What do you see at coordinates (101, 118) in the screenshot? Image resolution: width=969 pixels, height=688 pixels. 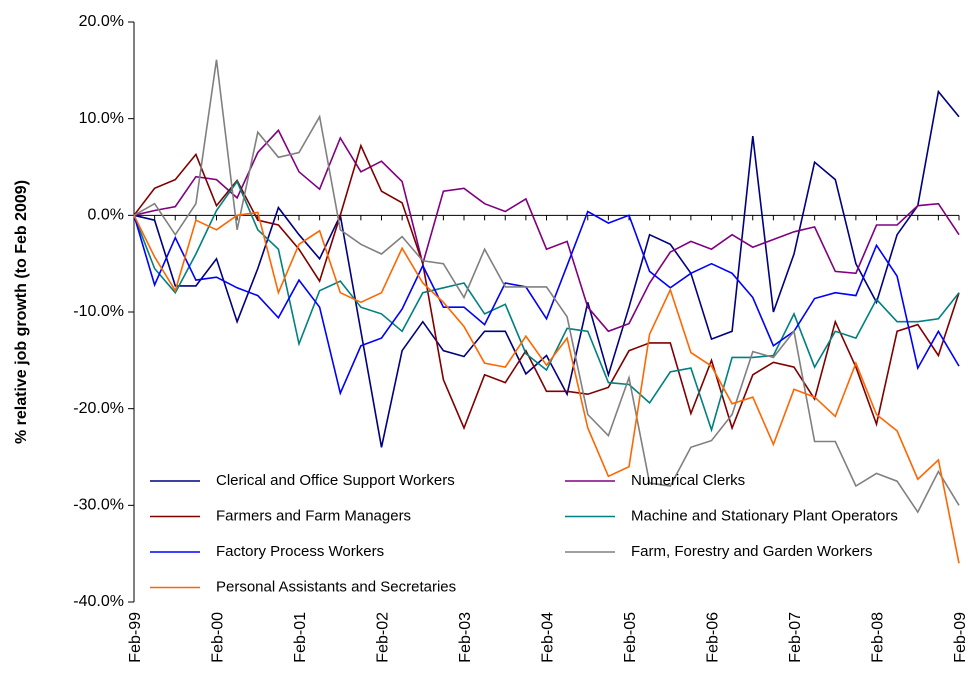 I see `y-tick-label: 10.0%` at bounding box center [101, 118].